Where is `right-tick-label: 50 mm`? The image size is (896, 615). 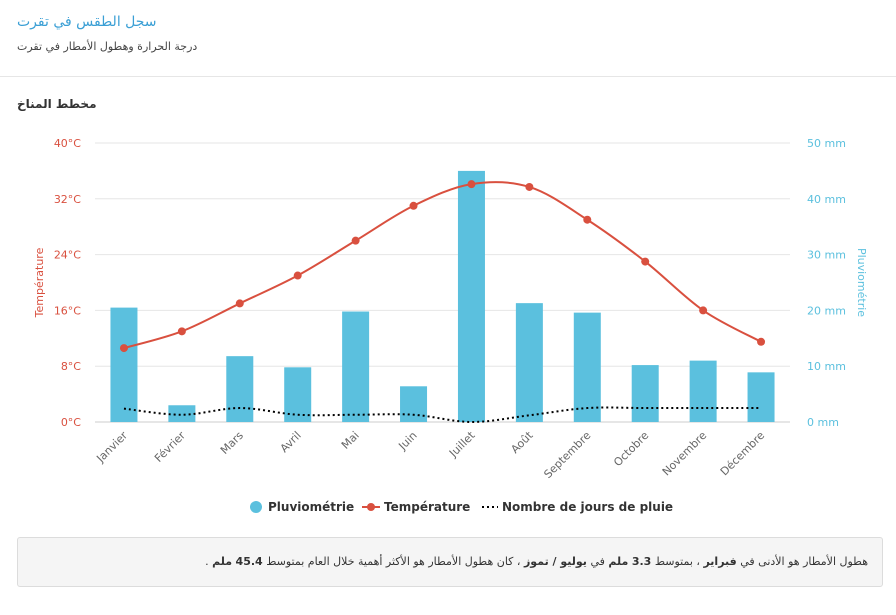 right-tick-label: 50 mm is located at coordinates (826, 143).